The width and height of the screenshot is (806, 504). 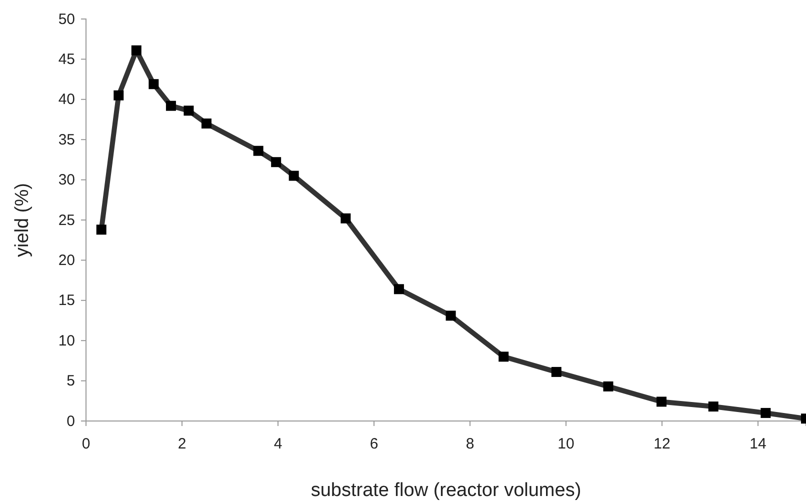 I want to click on y-tick-label: 10, so click(x=66, y=341).